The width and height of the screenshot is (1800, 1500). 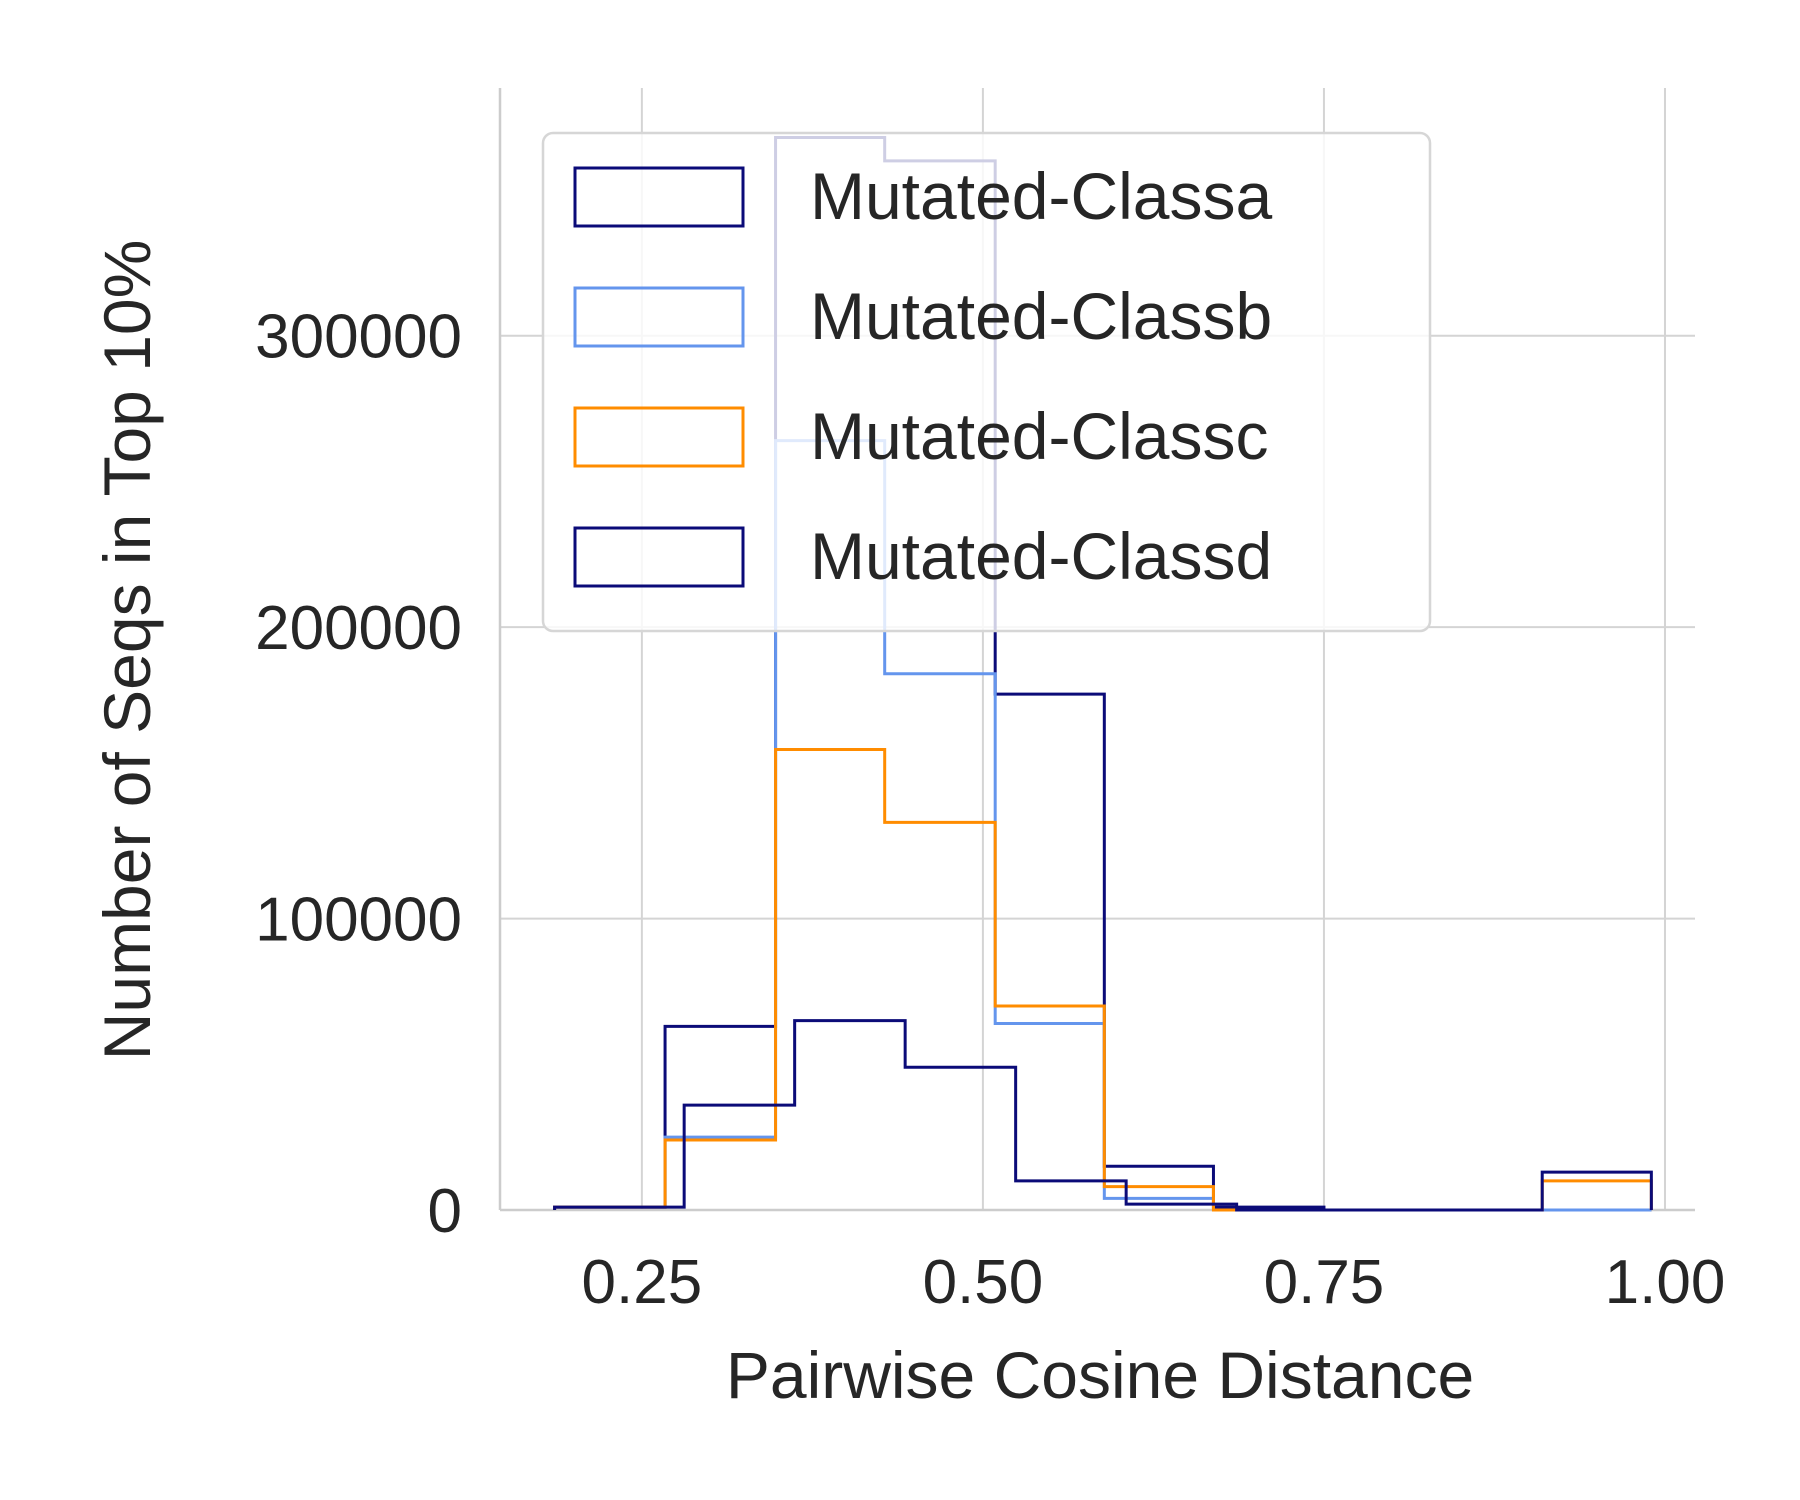 I want to click on x-tick-label: 1.00, so click(x=1665, y=1282).